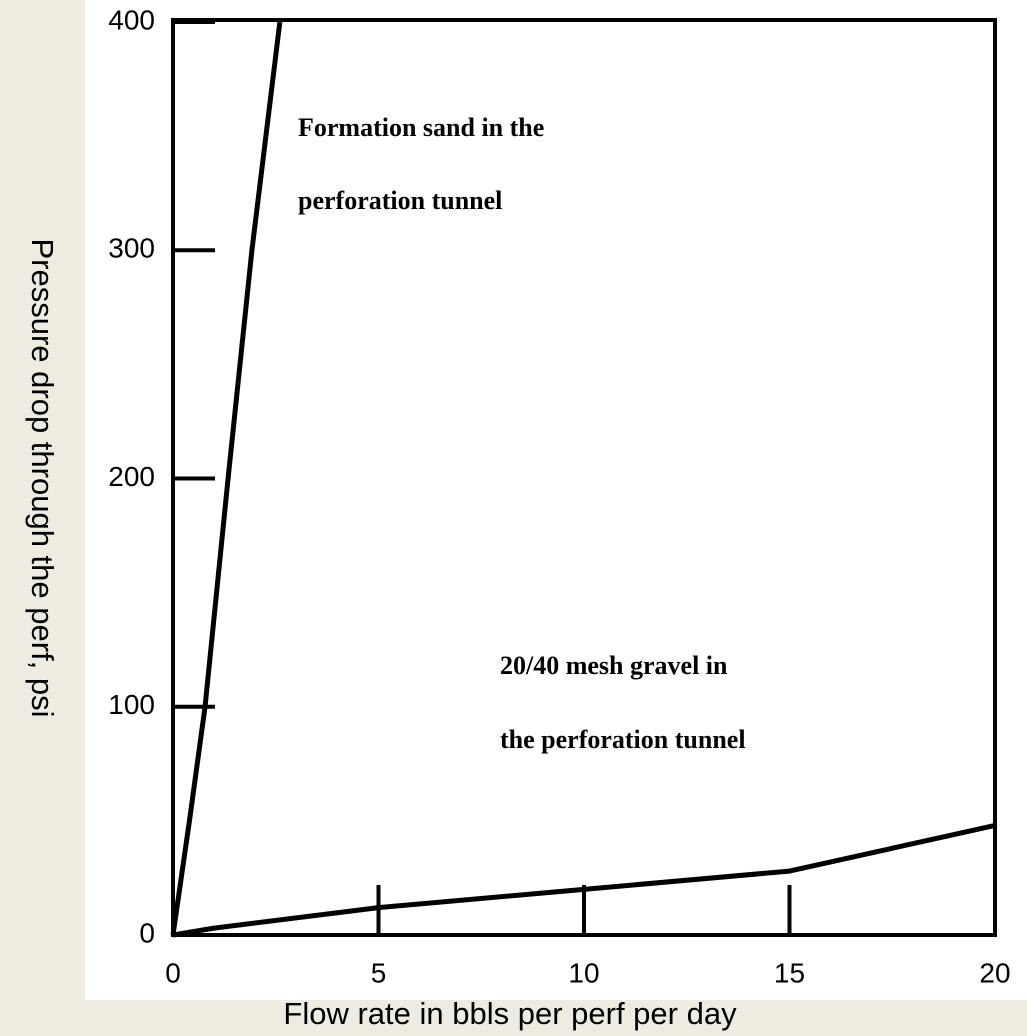 The image size is (1027, 1036). What do you see at coordinates (131, 19) in the screenshot?
I see `y-tick-label: 400` at bounding box center [131, 19].